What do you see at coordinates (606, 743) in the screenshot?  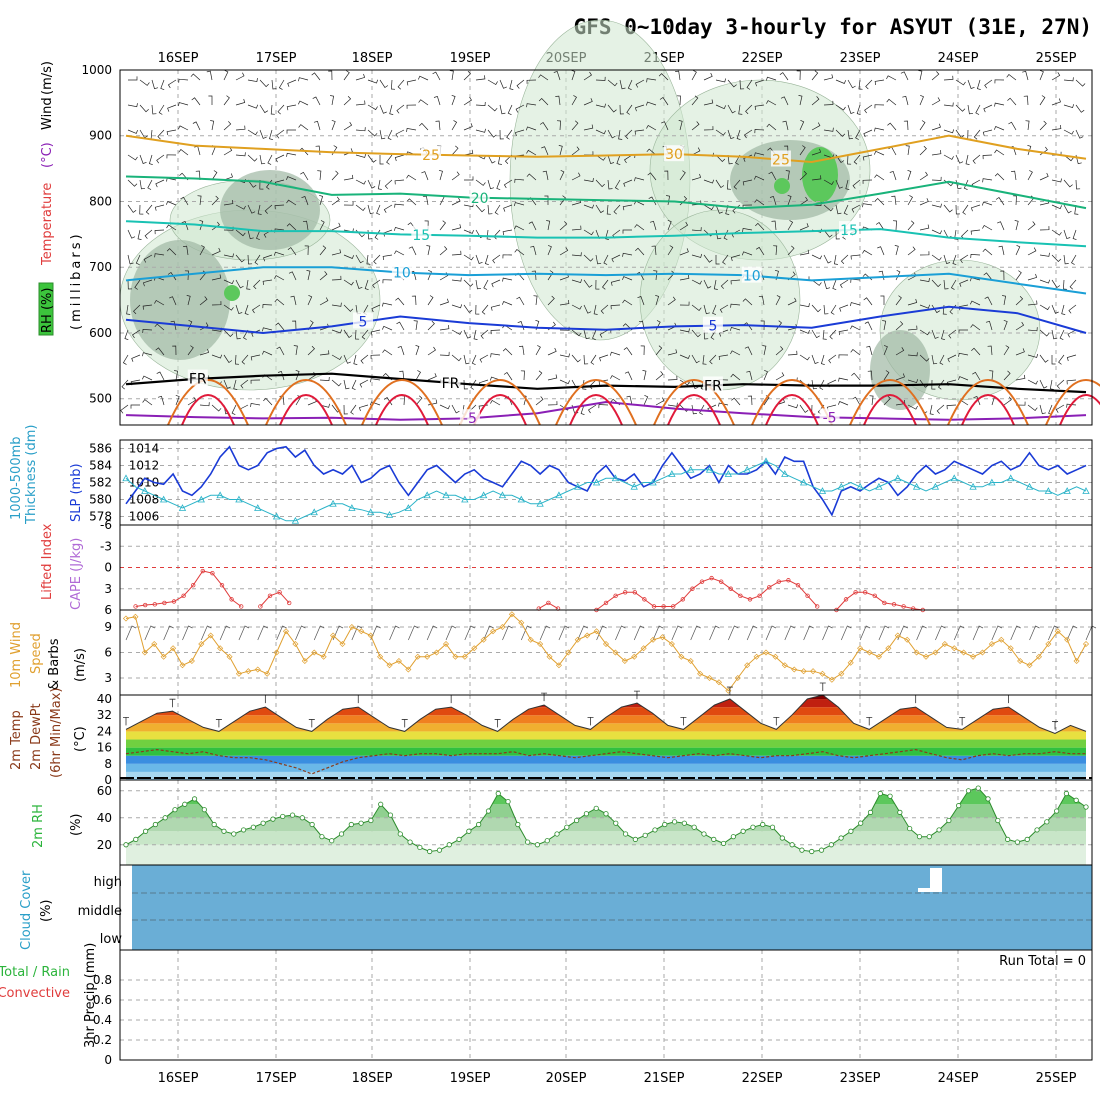 I see `temp-band` at bounding box center [606, 743].